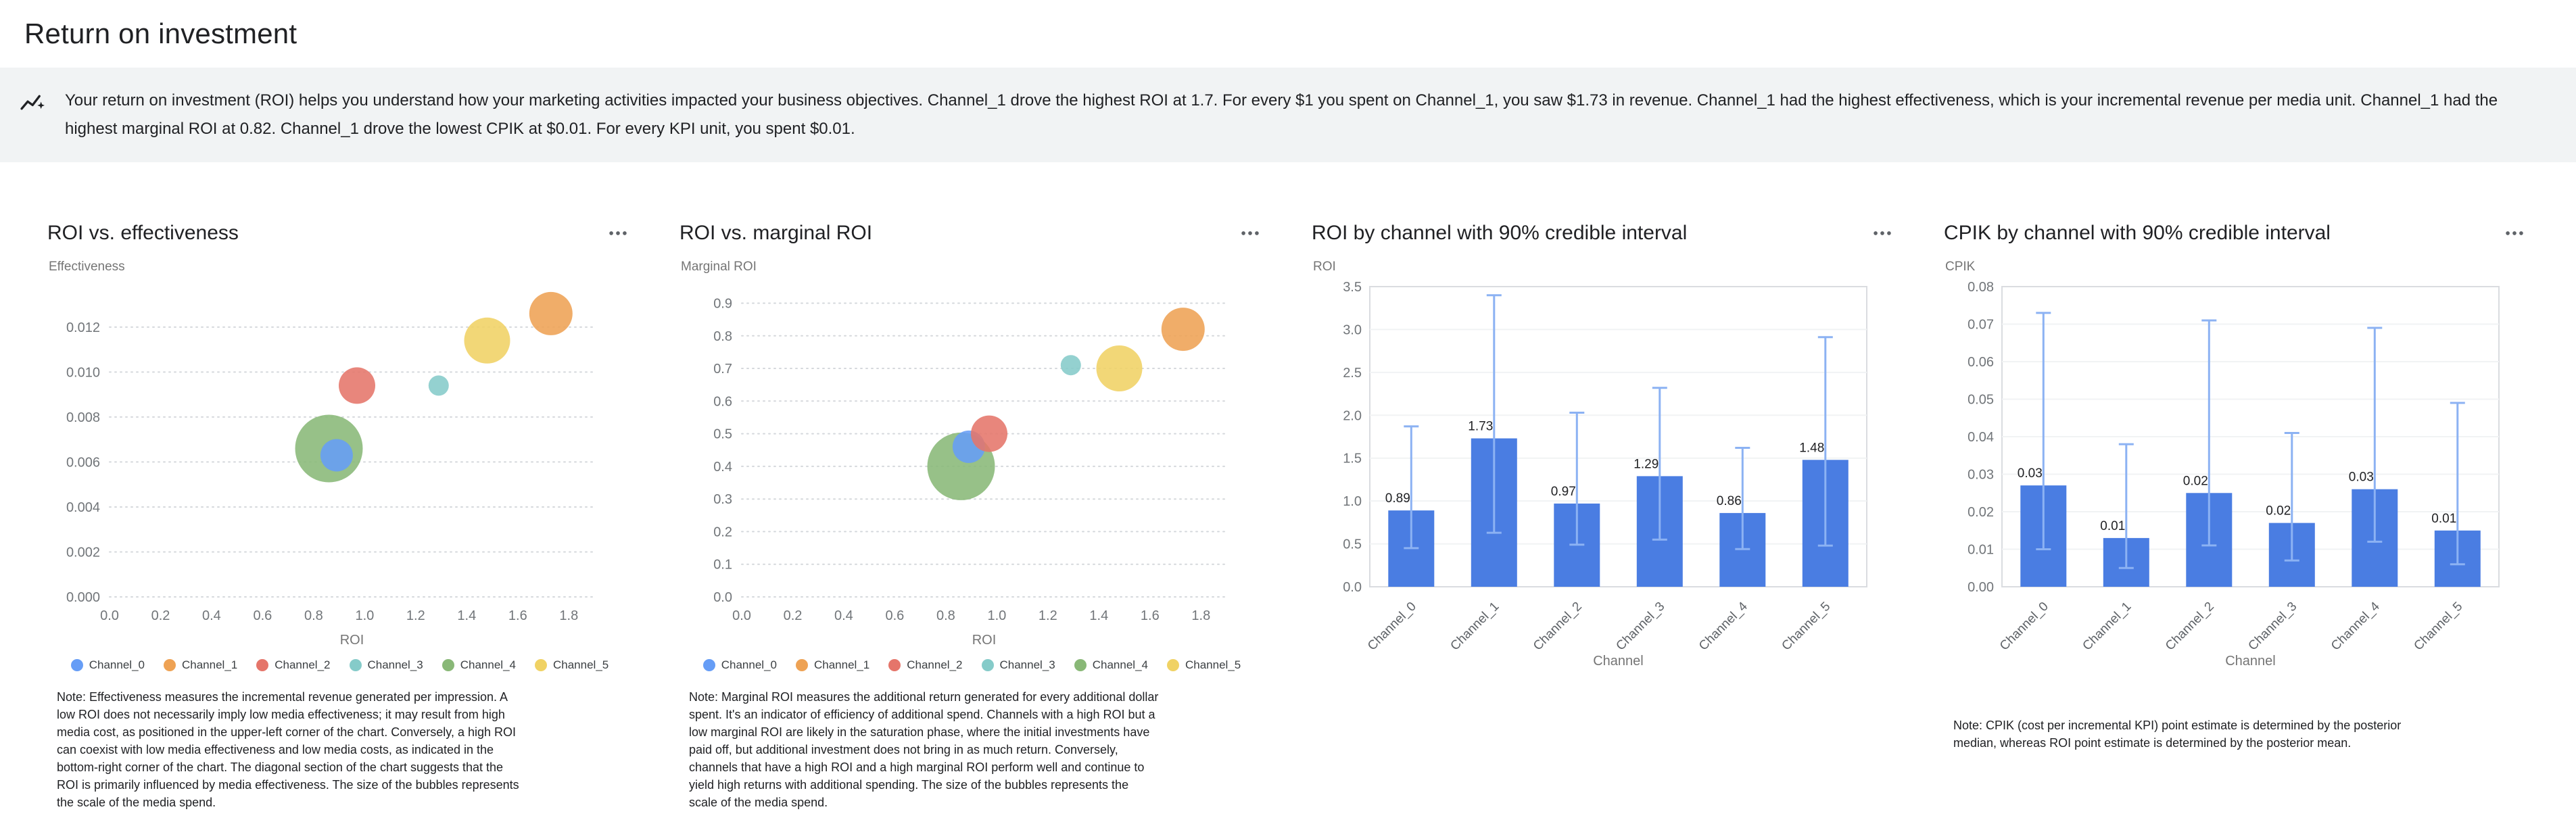 This screenshot has width=2576, height=822. Describe the element at coordinates (1980, 362) in the screenshot. I see `y-tick-label: 0.06` at that location.